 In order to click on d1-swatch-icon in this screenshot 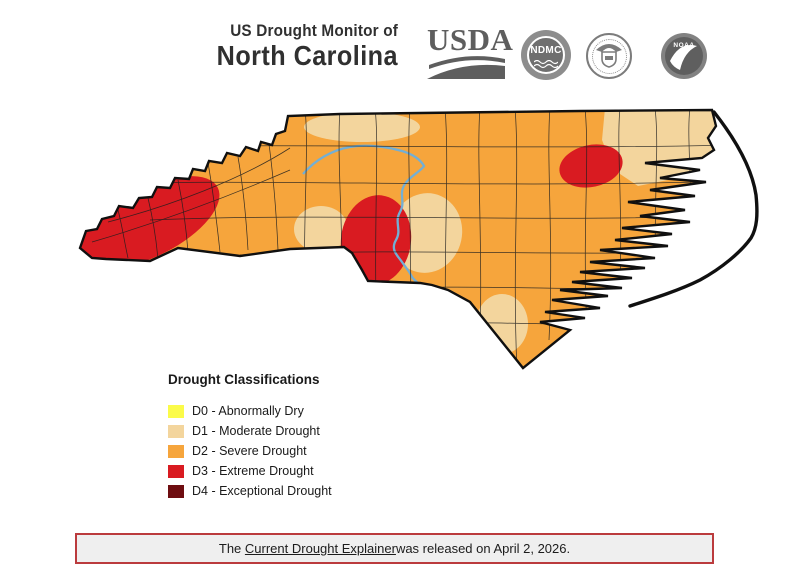, I will do `click(176, 431)`.